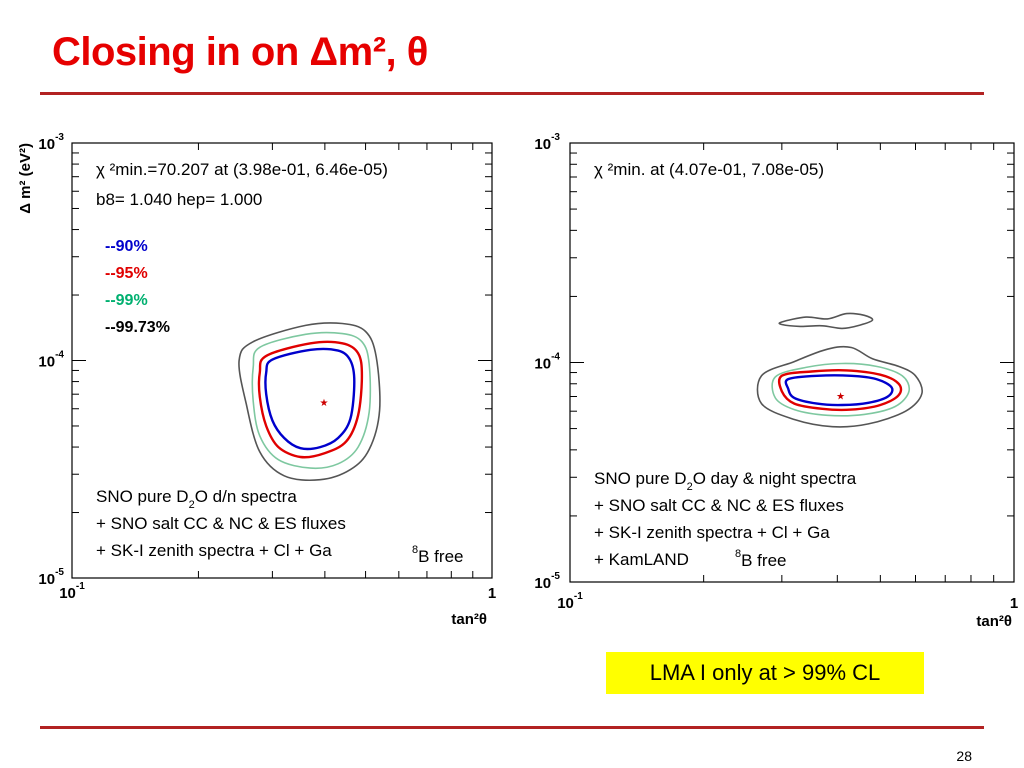  I want to click on legend-entry: --99.73%, so click(137, 327).